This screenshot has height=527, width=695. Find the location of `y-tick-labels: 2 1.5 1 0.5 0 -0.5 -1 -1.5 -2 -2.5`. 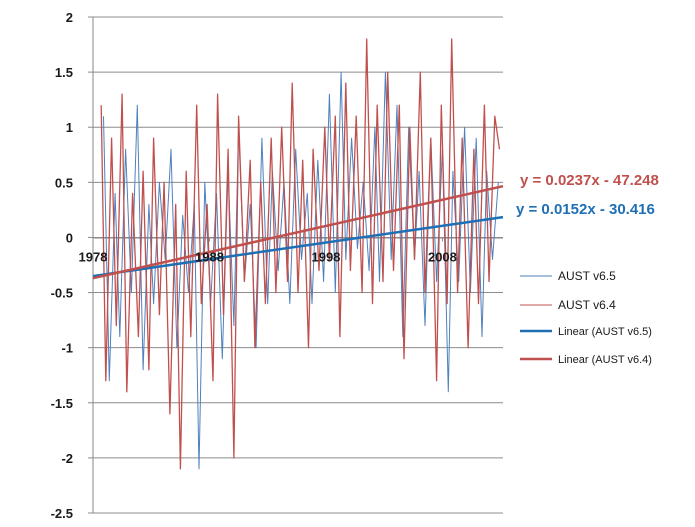

y-tick-labels: 2 1.5 1 0.5 0 -0.5 -1 -1.5 -2 -2.5 is located at coordinates (62, 265).